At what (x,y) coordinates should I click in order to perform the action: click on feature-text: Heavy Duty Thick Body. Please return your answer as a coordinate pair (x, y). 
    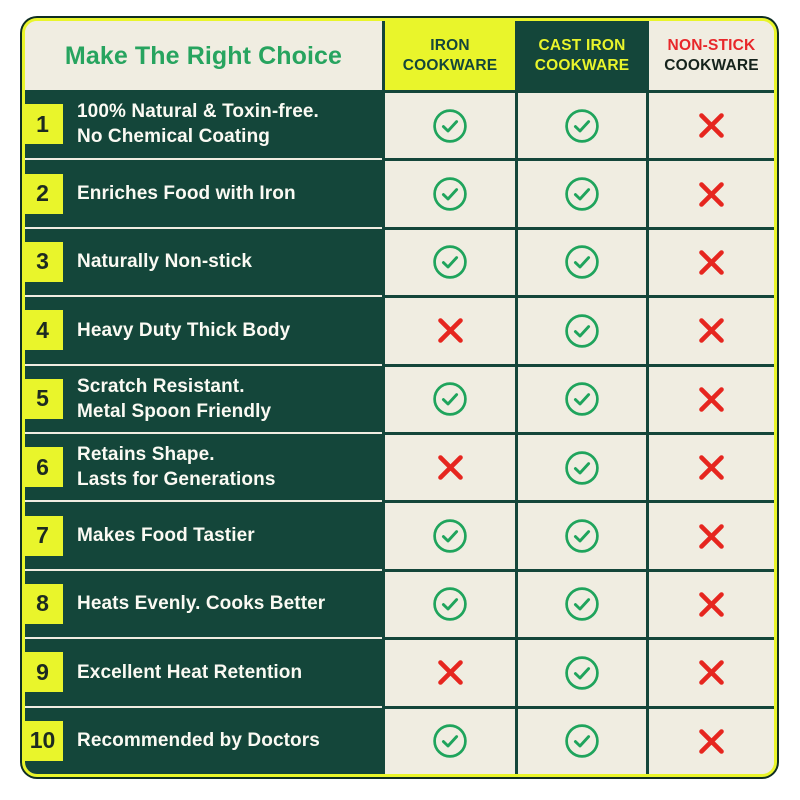
    Looking at the image, I should click on (184, 330).